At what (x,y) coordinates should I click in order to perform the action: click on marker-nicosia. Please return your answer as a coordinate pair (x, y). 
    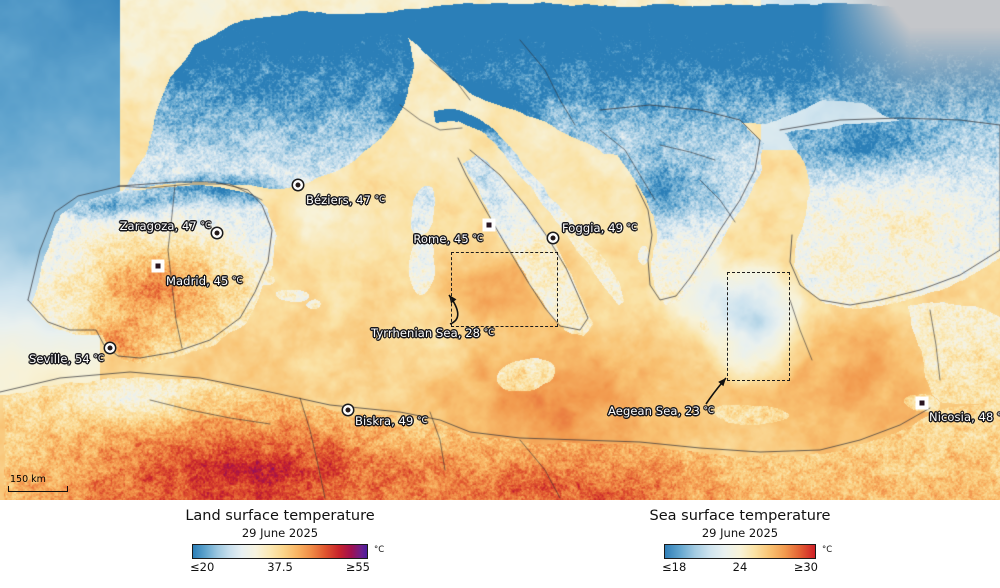
    Looking at the image, I should click on (922, 403).